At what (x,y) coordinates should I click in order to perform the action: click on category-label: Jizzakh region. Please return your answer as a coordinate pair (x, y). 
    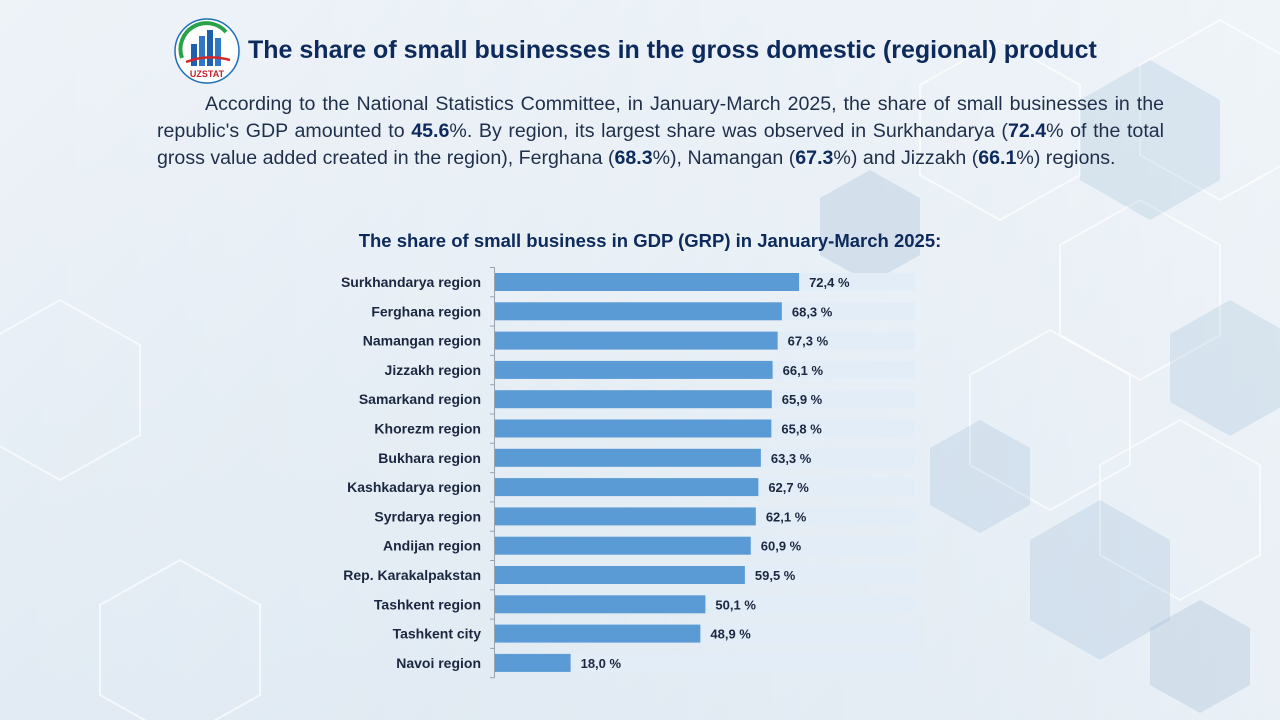
    Looking at the image, I should click on (433, 370).